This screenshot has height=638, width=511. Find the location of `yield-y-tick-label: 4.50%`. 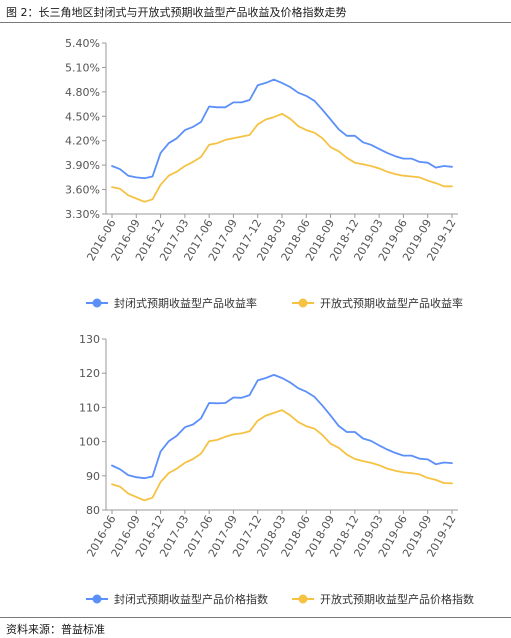

yield-y-tick-label: 4.50% is located at coordinates (82, 116).